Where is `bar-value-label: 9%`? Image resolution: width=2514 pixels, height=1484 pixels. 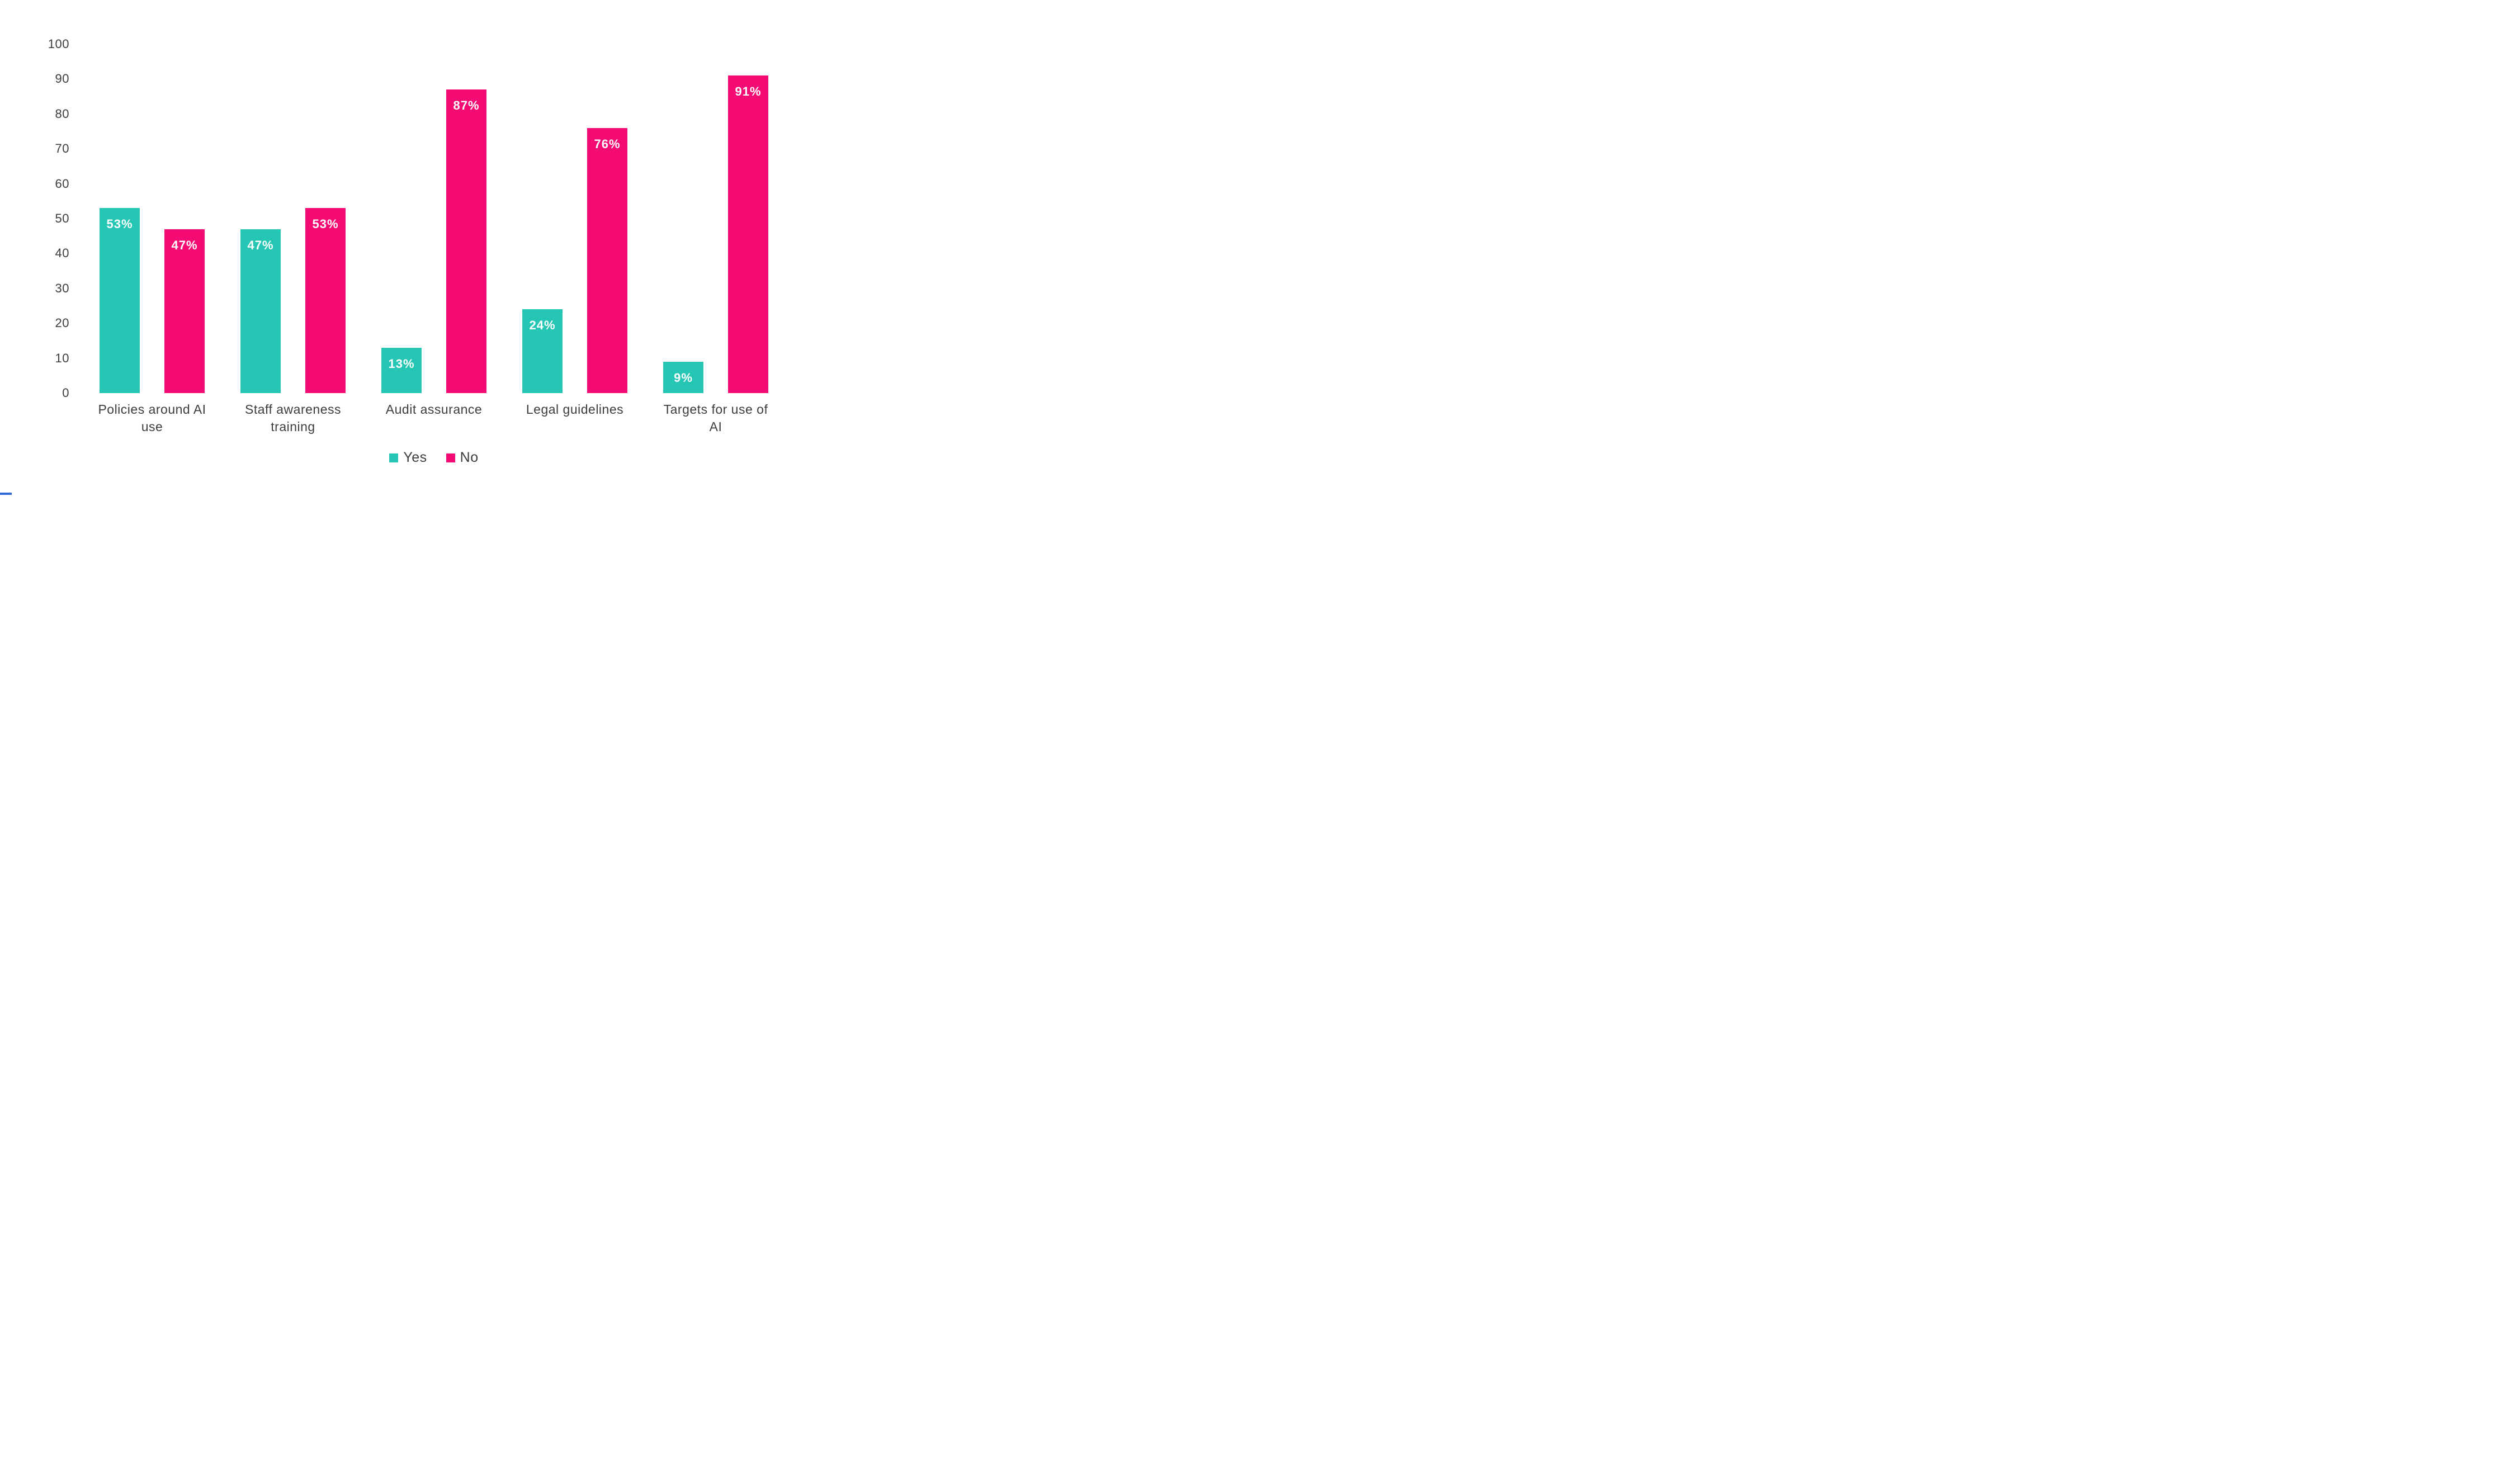
bar-value-label: 9% is located at coordinates (683, 377).